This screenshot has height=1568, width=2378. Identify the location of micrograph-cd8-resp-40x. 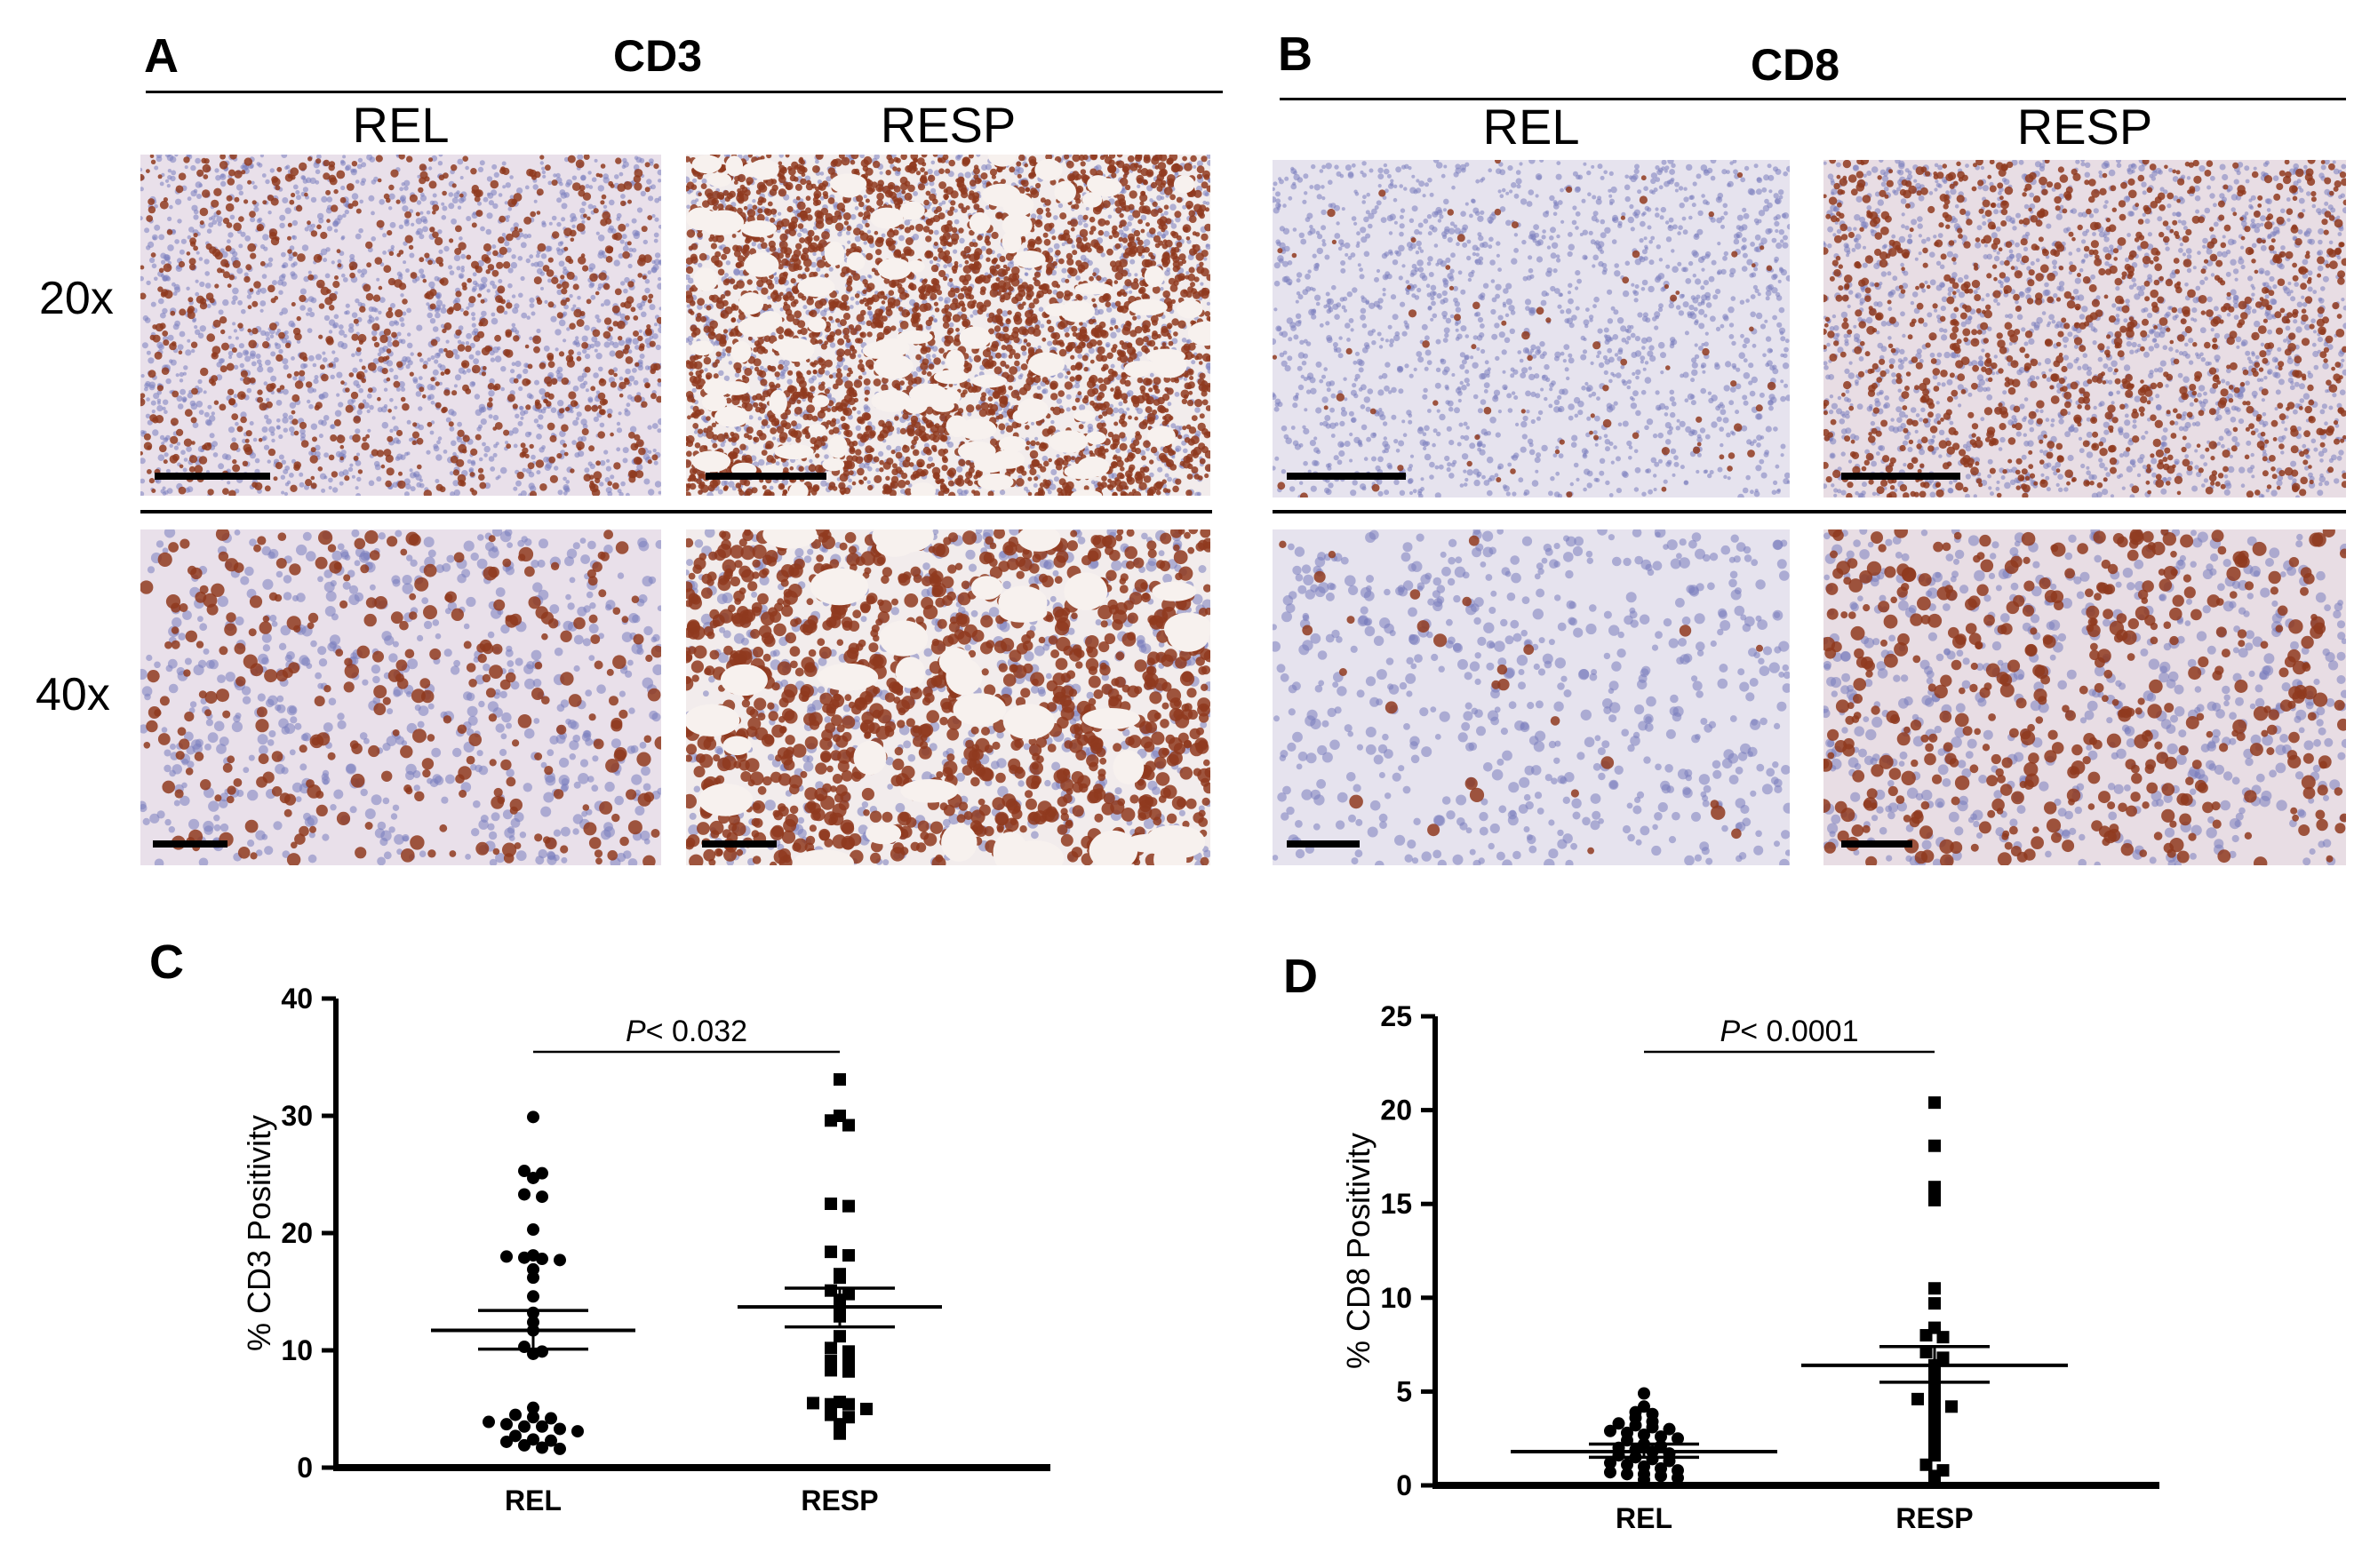
(2084, 697).